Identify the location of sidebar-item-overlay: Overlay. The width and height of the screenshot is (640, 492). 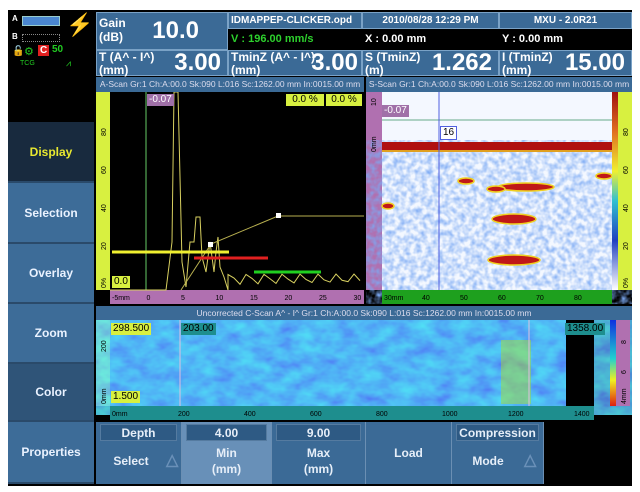
(51, 274).